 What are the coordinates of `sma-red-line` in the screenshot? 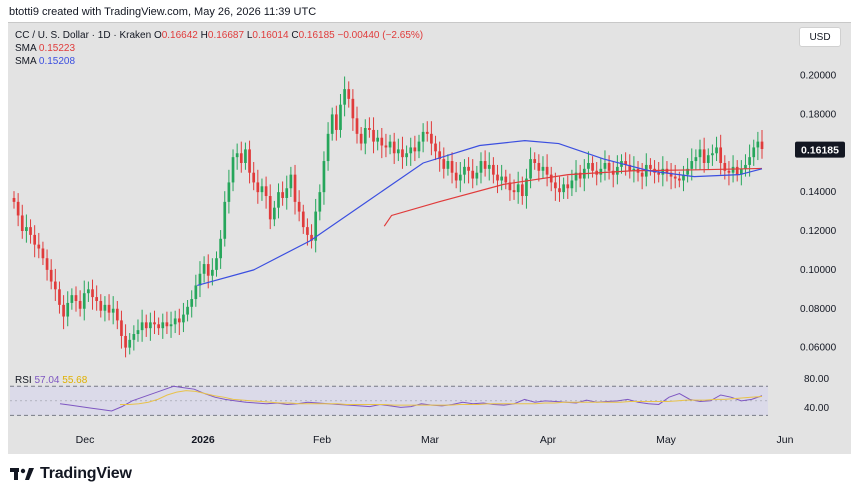 It's located at (573, 197).